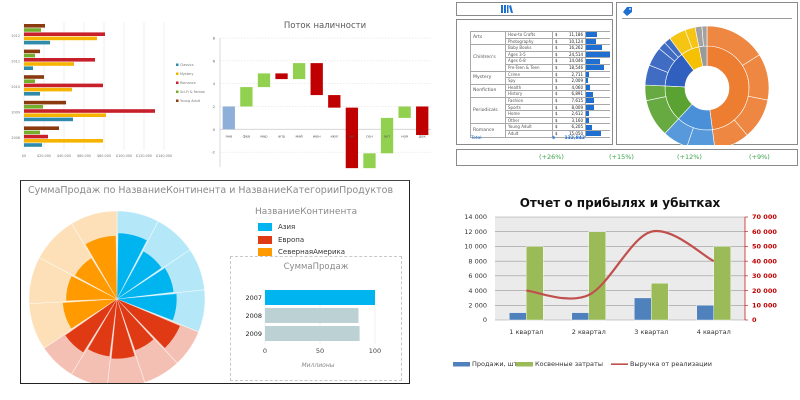 The width and height of the screenshot is (800, 400). Describe the element at coordinates (540, 67) in the screenshot. I see `table-row: Pre-Teen & Teen $18,546` at that location.